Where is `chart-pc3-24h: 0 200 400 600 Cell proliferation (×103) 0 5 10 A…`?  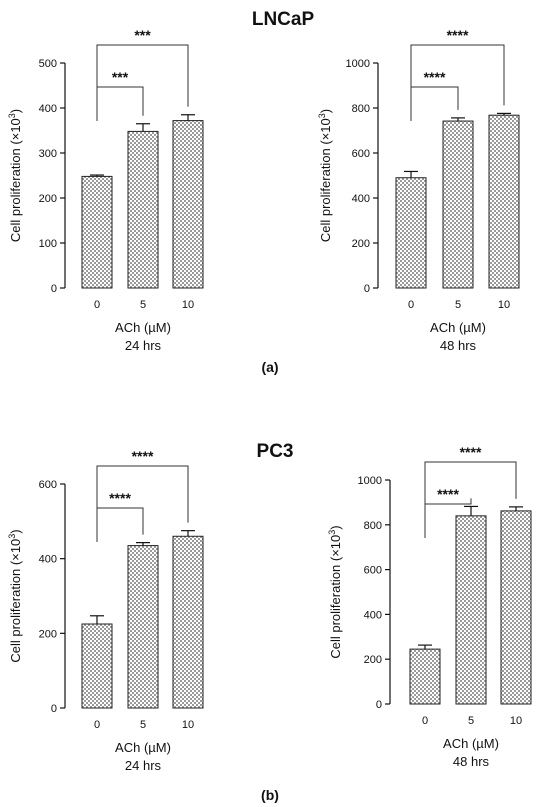
chart-pc3-24h: 0 200 400 600 Cell proliferation (×103) 0 5 10 A… is located at coordinates (105, 610).